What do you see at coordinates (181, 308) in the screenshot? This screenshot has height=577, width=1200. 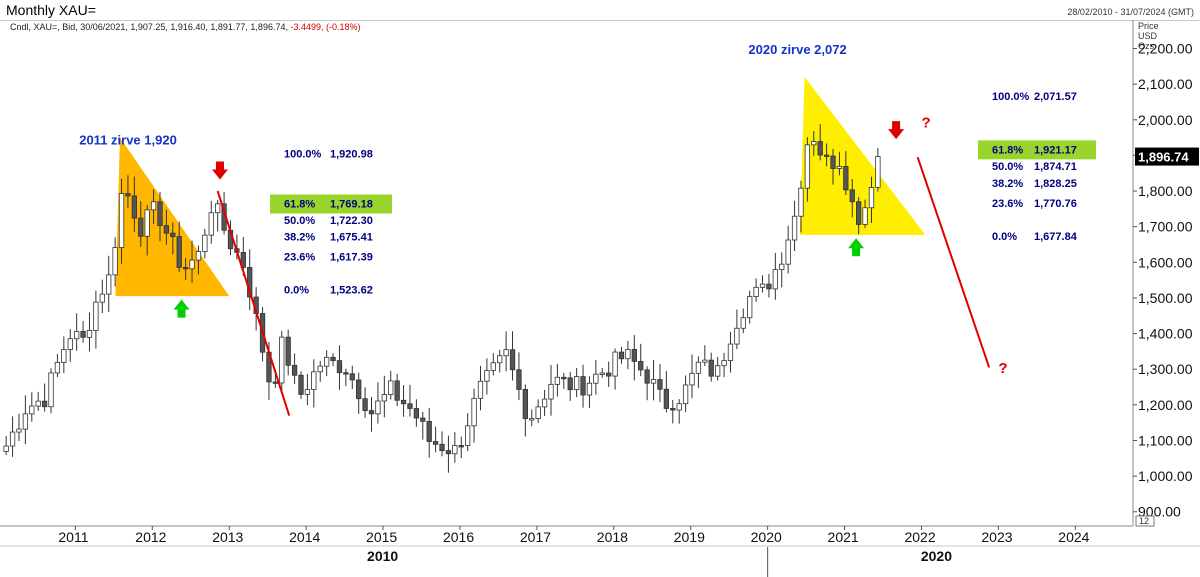 I see `arrow-up-icon` at bounding box center [181, 308].